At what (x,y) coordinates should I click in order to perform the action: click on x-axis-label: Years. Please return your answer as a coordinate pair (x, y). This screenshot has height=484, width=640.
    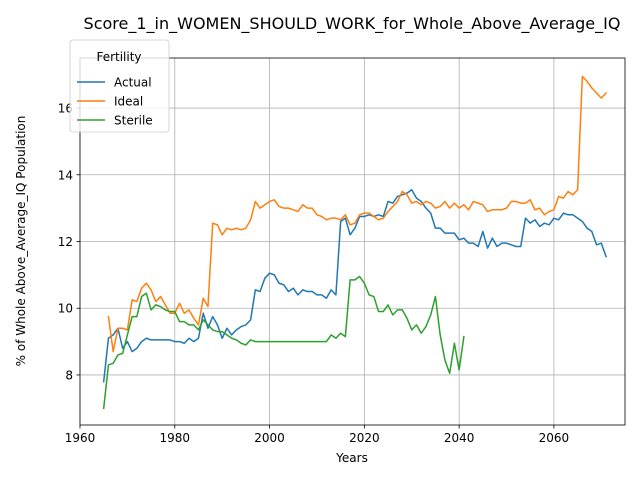
    Looking at the image, I should click on (351, 458).